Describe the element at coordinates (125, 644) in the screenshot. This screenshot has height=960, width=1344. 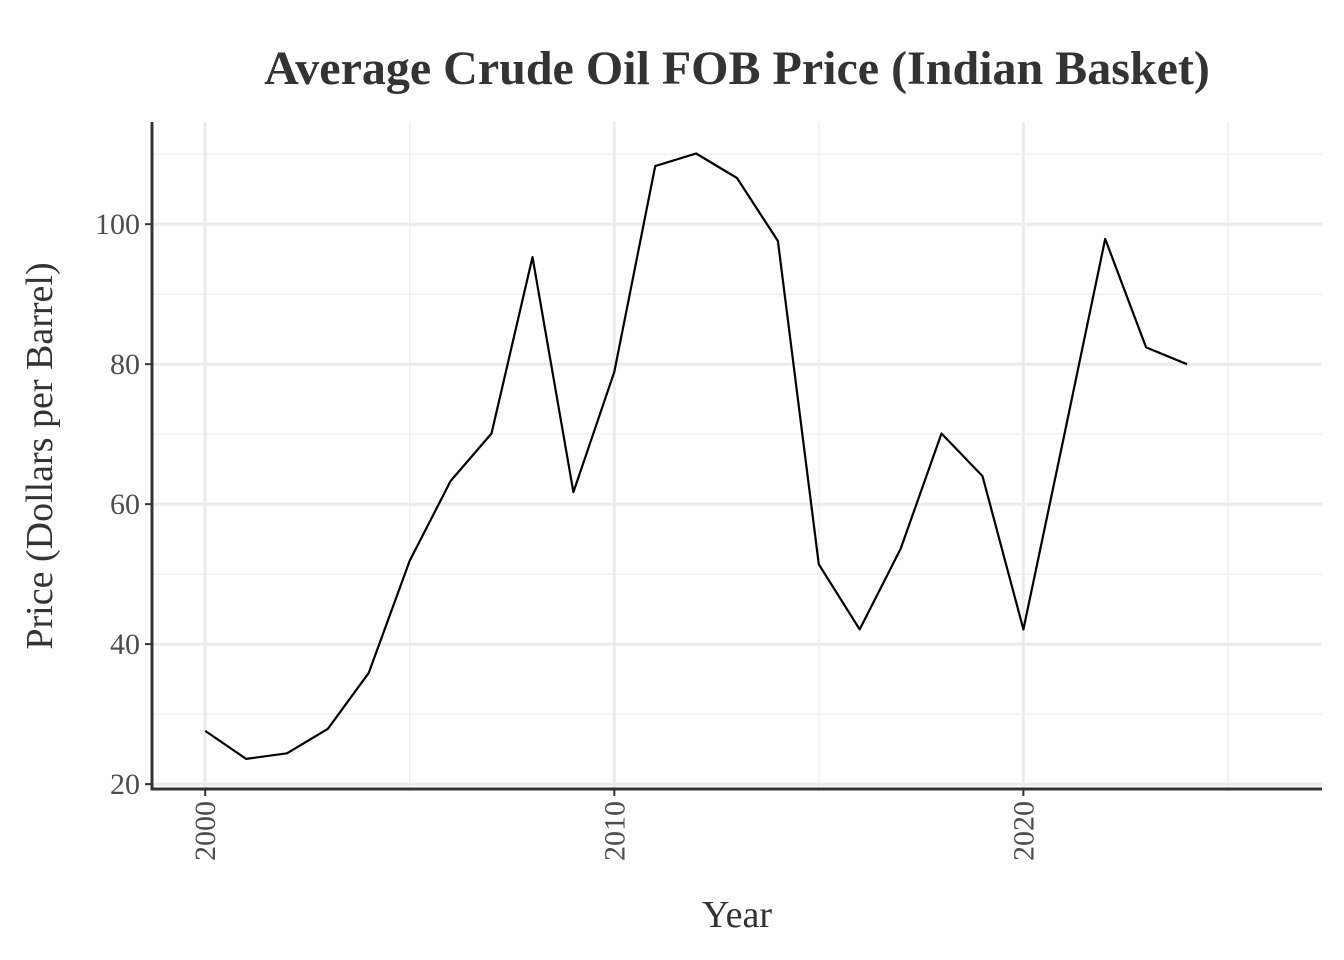
I see `y-tick-label: 40` at that location.